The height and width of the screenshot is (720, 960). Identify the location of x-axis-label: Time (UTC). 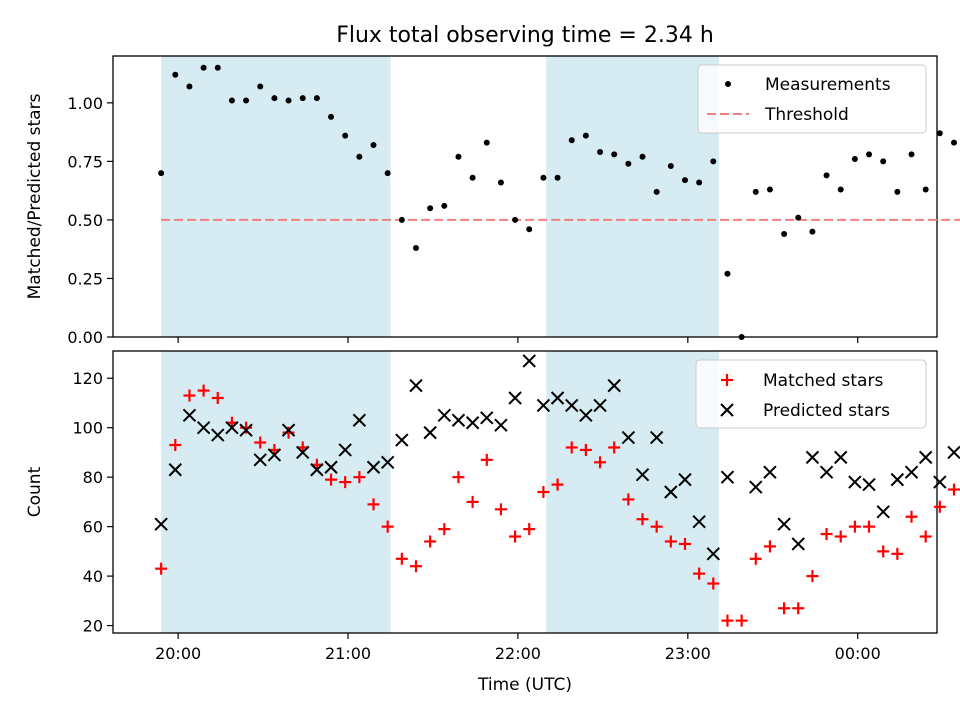
(524, 685).